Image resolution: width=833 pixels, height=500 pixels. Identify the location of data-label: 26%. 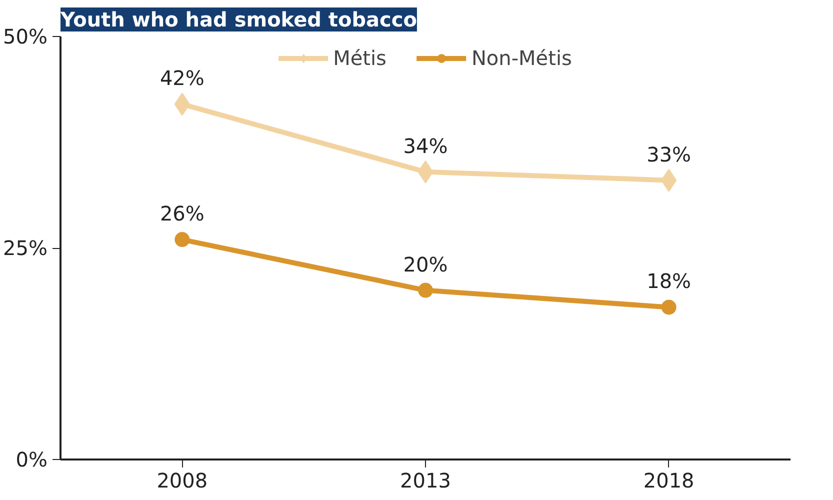
(182, 214).